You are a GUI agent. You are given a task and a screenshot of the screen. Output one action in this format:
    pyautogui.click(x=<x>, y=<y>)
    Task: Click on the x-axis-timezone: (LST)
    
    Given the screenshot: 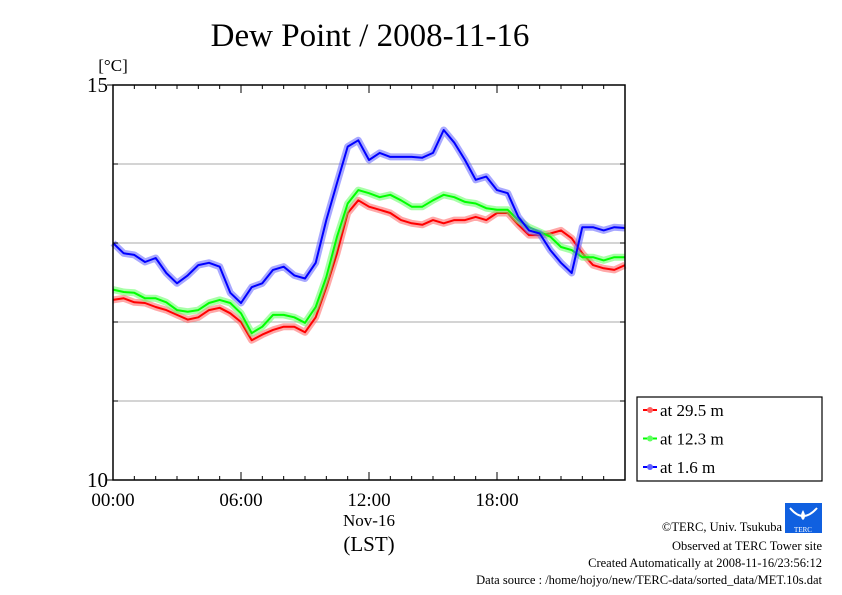 What is the action you would take?
    pyautogui.click(x=368, y=544)
    